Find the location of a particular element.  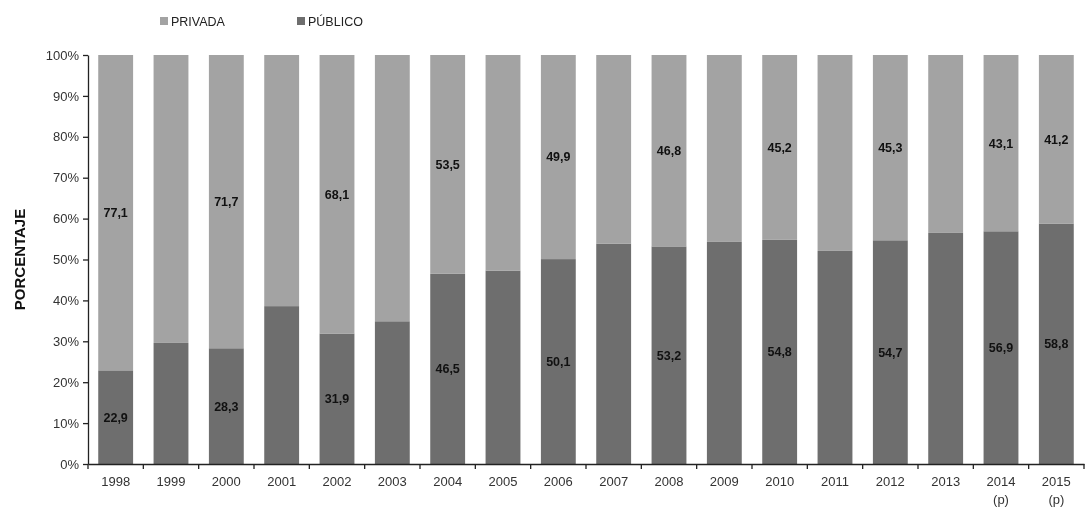

data-label: 56,9 is located at coordinates (1001, 348).